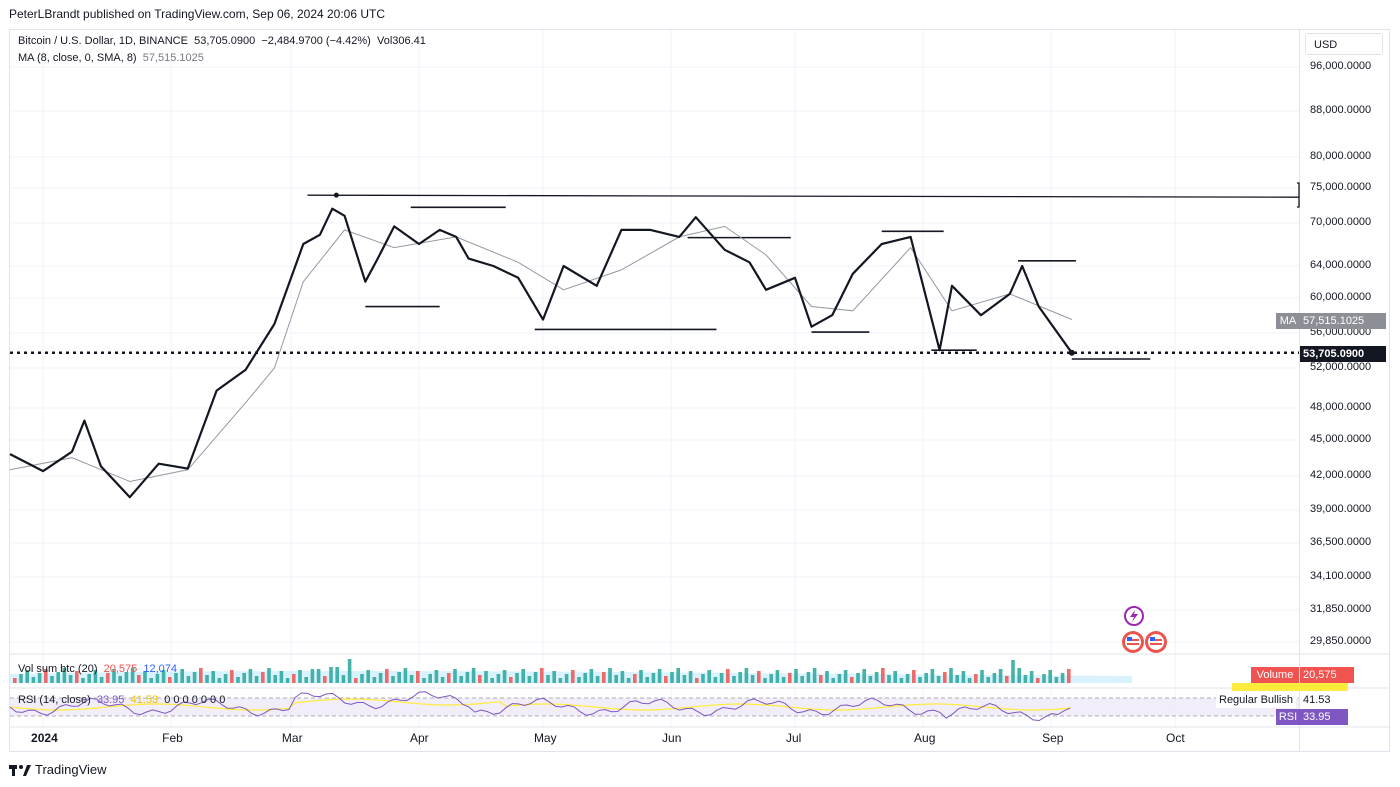  I want to click on us-flag-event-icon, so click(1133, 642).